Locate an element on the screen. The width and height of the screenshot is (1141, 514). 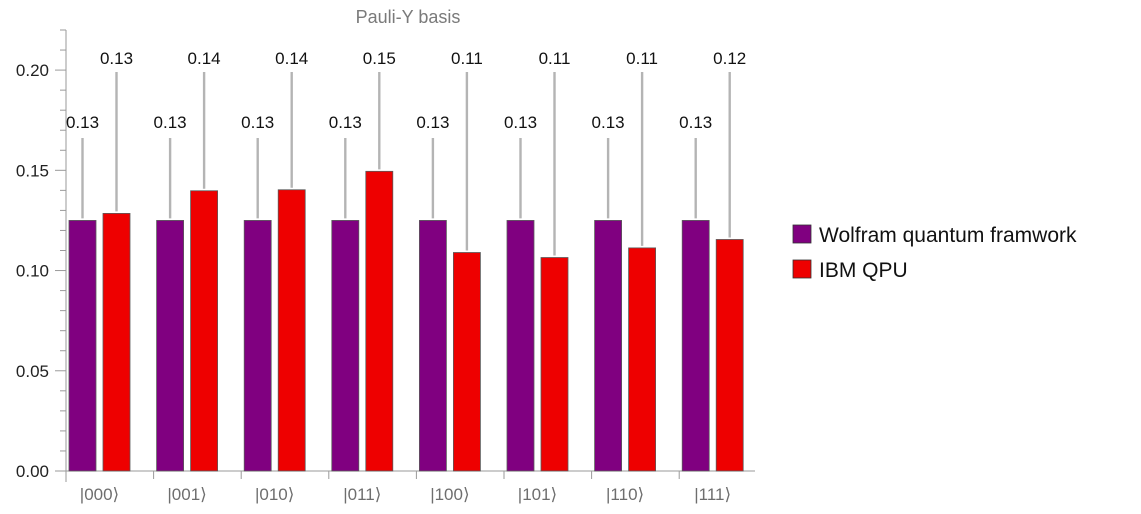
ibm-value-label-7: 0.12 is located at coordinates (729, 58).